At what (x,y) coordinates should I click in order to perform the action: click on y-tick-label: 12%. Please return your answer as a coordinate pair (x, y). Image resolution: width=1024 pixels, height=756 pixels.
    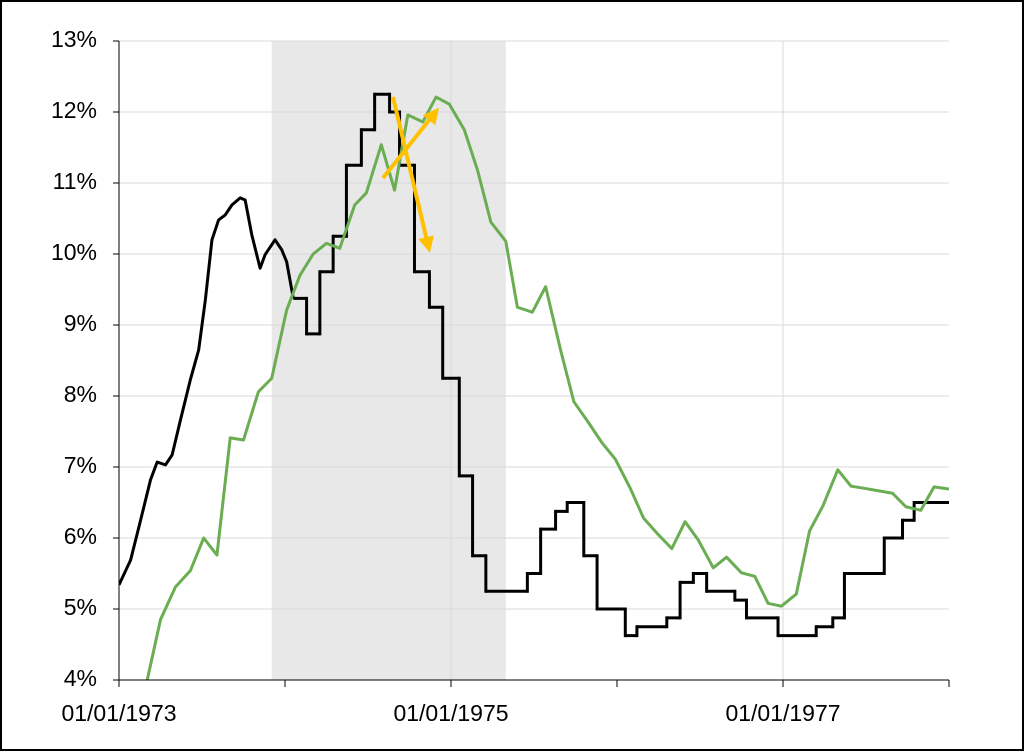
    Looking at the image, I should click on (74, 110).